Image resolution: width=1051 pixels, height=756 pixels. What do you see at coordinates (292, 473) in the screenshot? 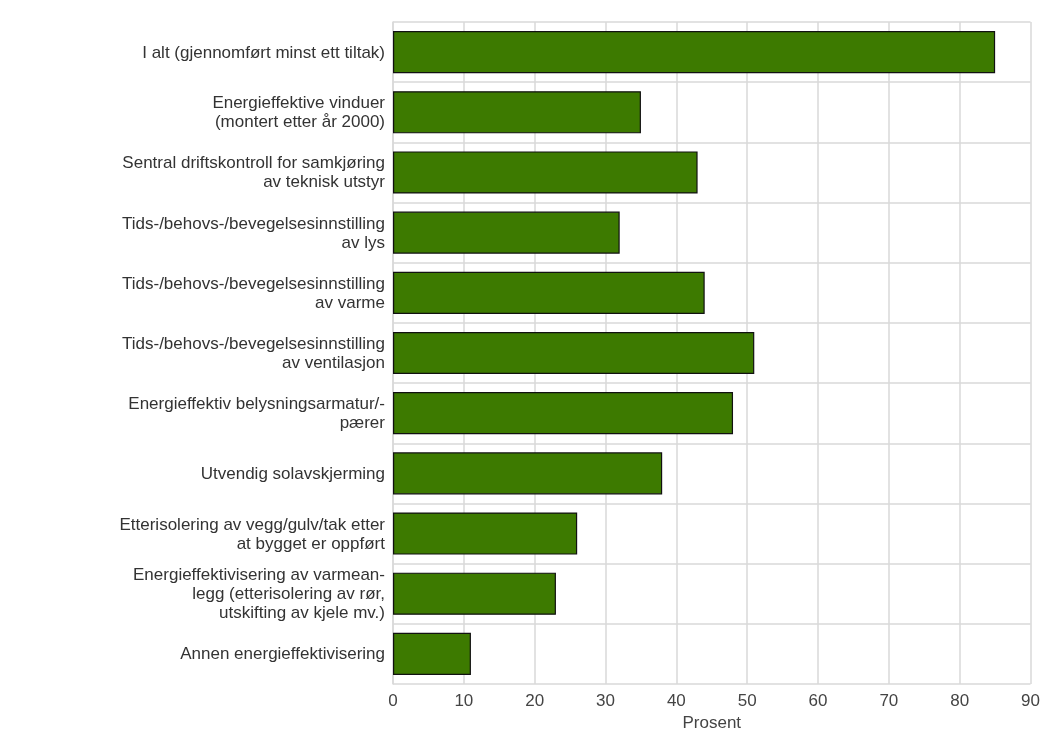
I see `y-tick-label: Utvendig solavskjerming` at bounding box center [292, 473].